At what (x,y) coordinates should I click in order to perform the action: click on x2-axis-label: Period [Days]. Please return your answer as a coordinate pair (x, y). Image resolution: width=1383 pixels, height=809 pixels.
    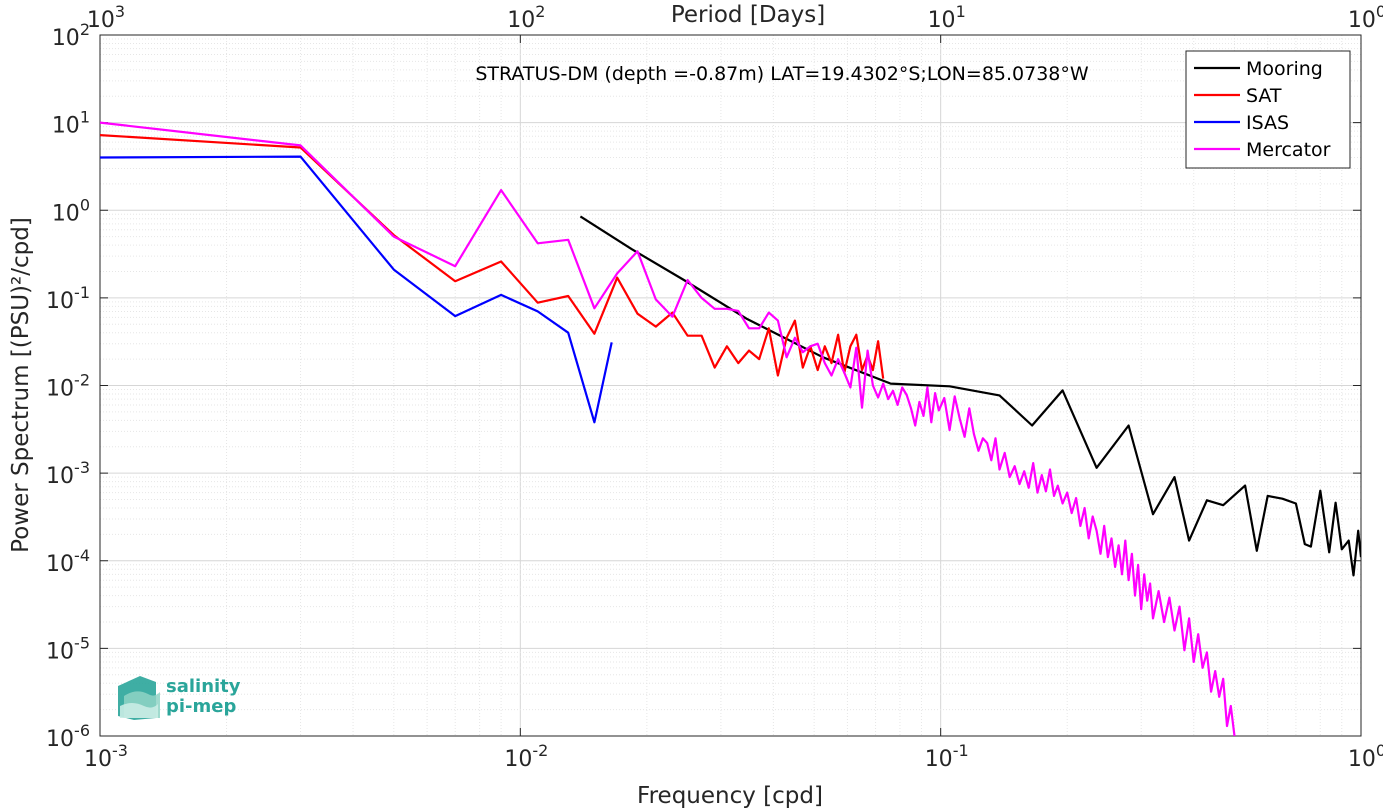
    Looking at the image, I should click on (748, 15).